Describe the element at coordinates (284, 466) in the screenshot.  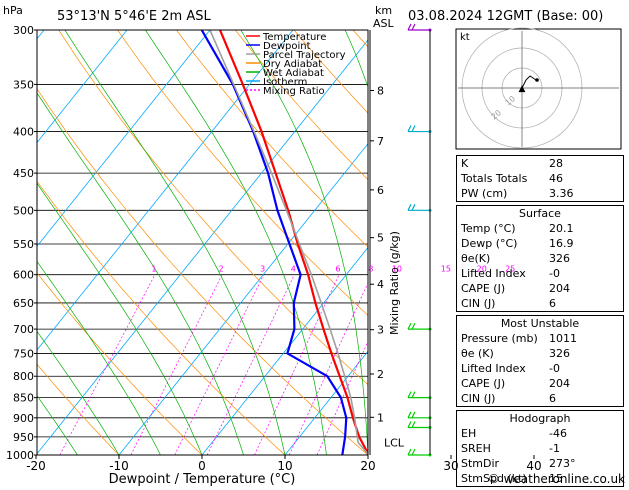
I see `temp-tick-label: 10` at that location.